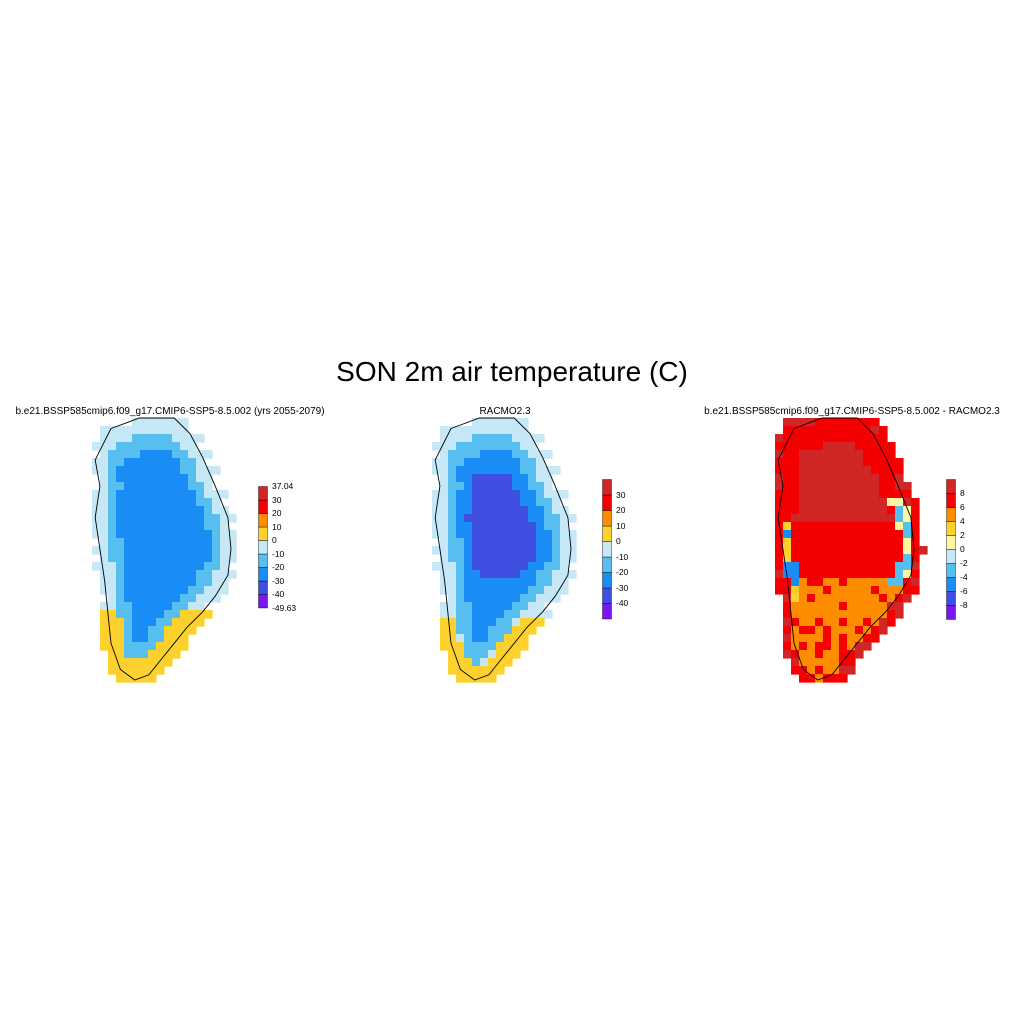 The image size is (1024, 1024). Describe the element at coordinates (503, 549) in the screenshot. I see `coastline` at that location.